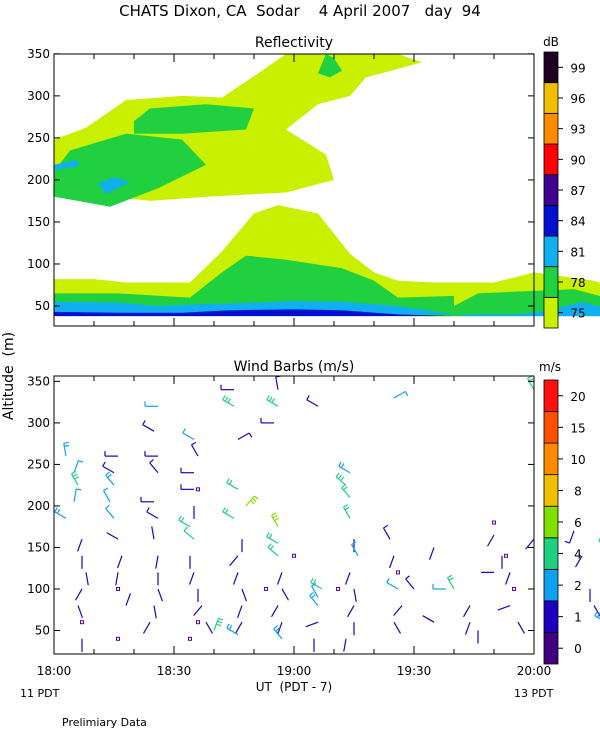 This screenshot has width=600, height=750. I want to click on reflectivity-colorbar-label-81: 81, so click(577, 252).